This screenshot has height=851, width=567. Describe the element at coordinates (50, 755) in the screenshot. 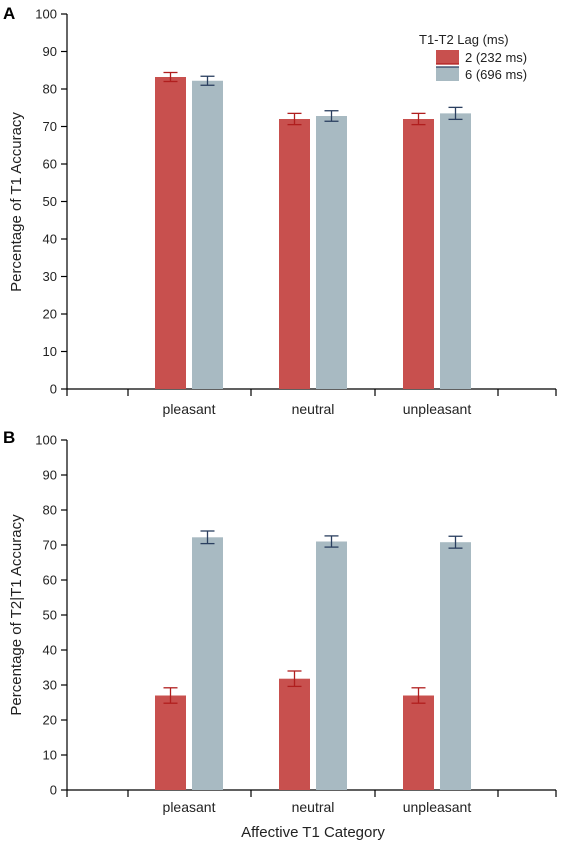

I see `panel-b-y-tick-label: 10` at that location.